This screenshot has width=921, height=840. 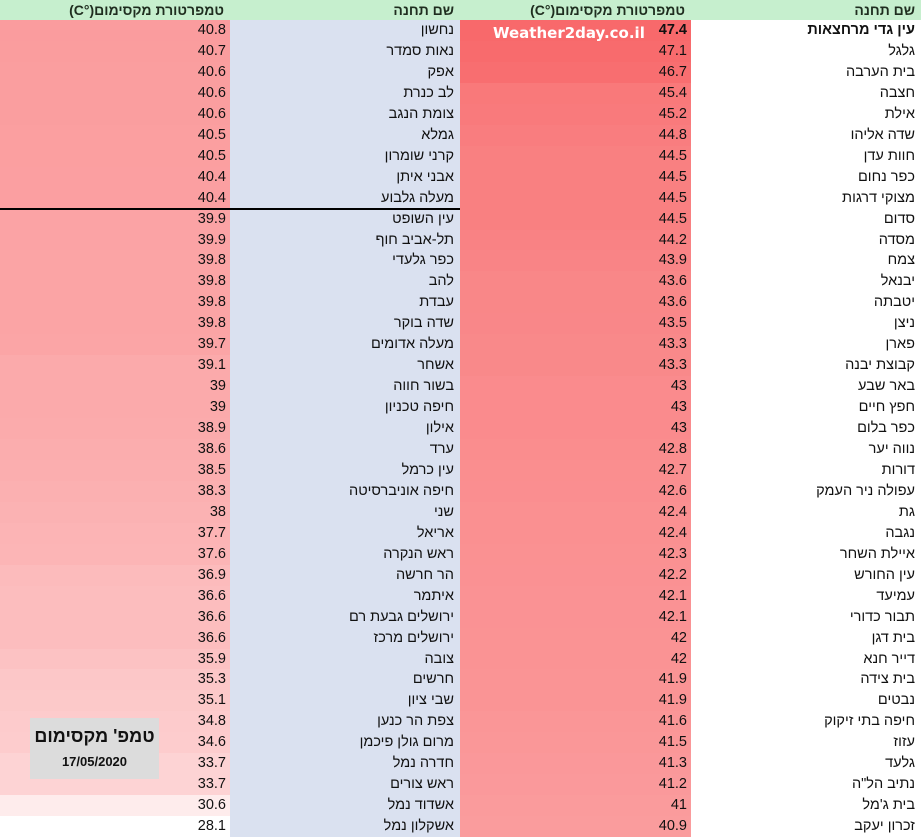 What do you see at coordinates (575, 470) in the screenshot?
I see `right-temp-value: 42.7` at bounding box center [575, 470].